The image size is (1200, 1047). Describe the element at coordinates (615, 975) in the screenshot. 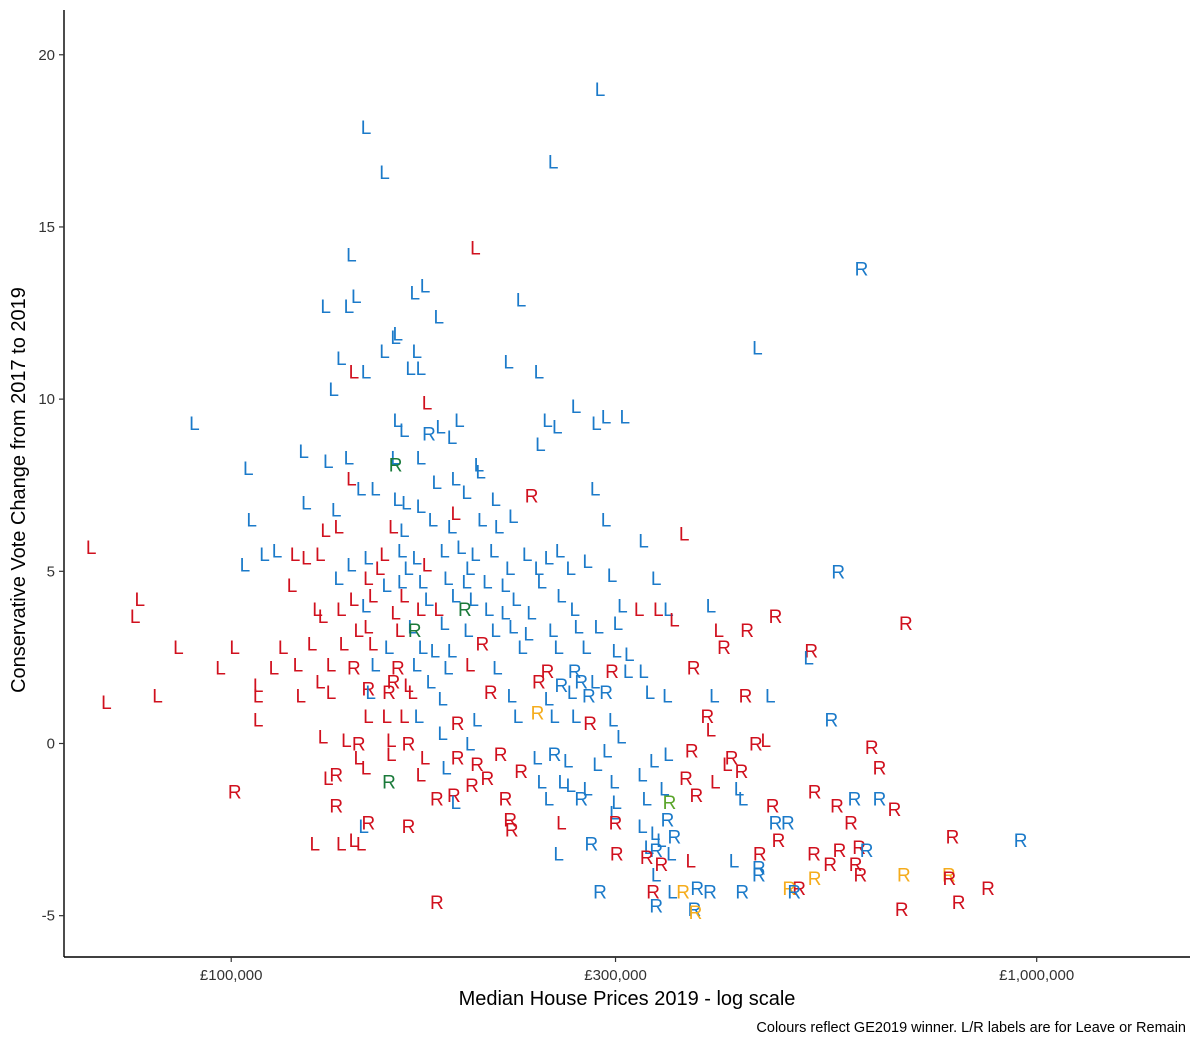

I see `x-tick-label: £300,000` at that location.